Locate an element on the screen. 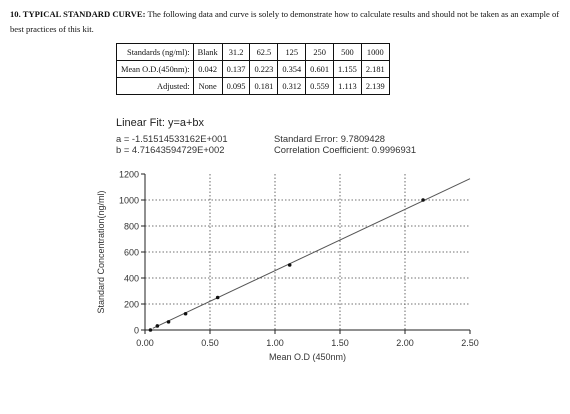  y-tick-label: 200 is located at coordinates (131, 305).